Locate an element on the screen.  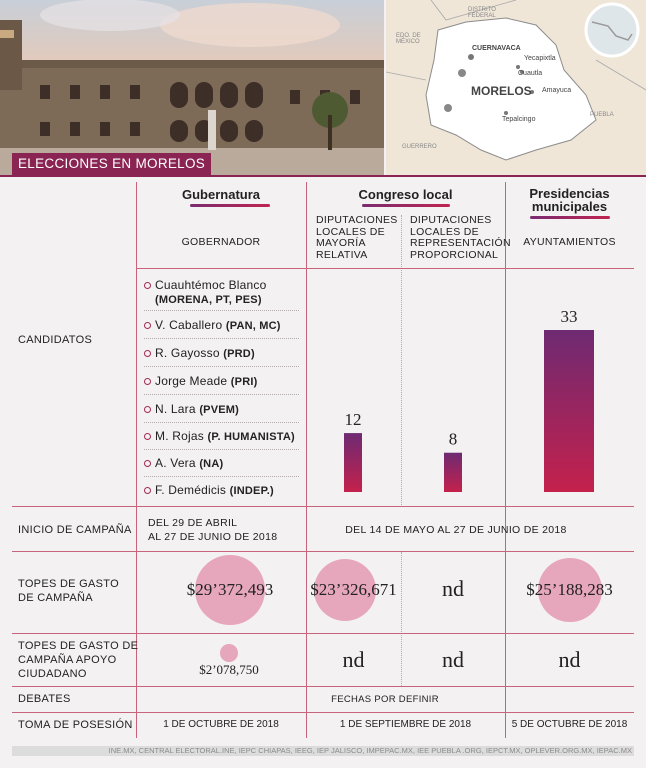
candidate-party: (P. HUMANISTA) is located at coordinates (251, 437).